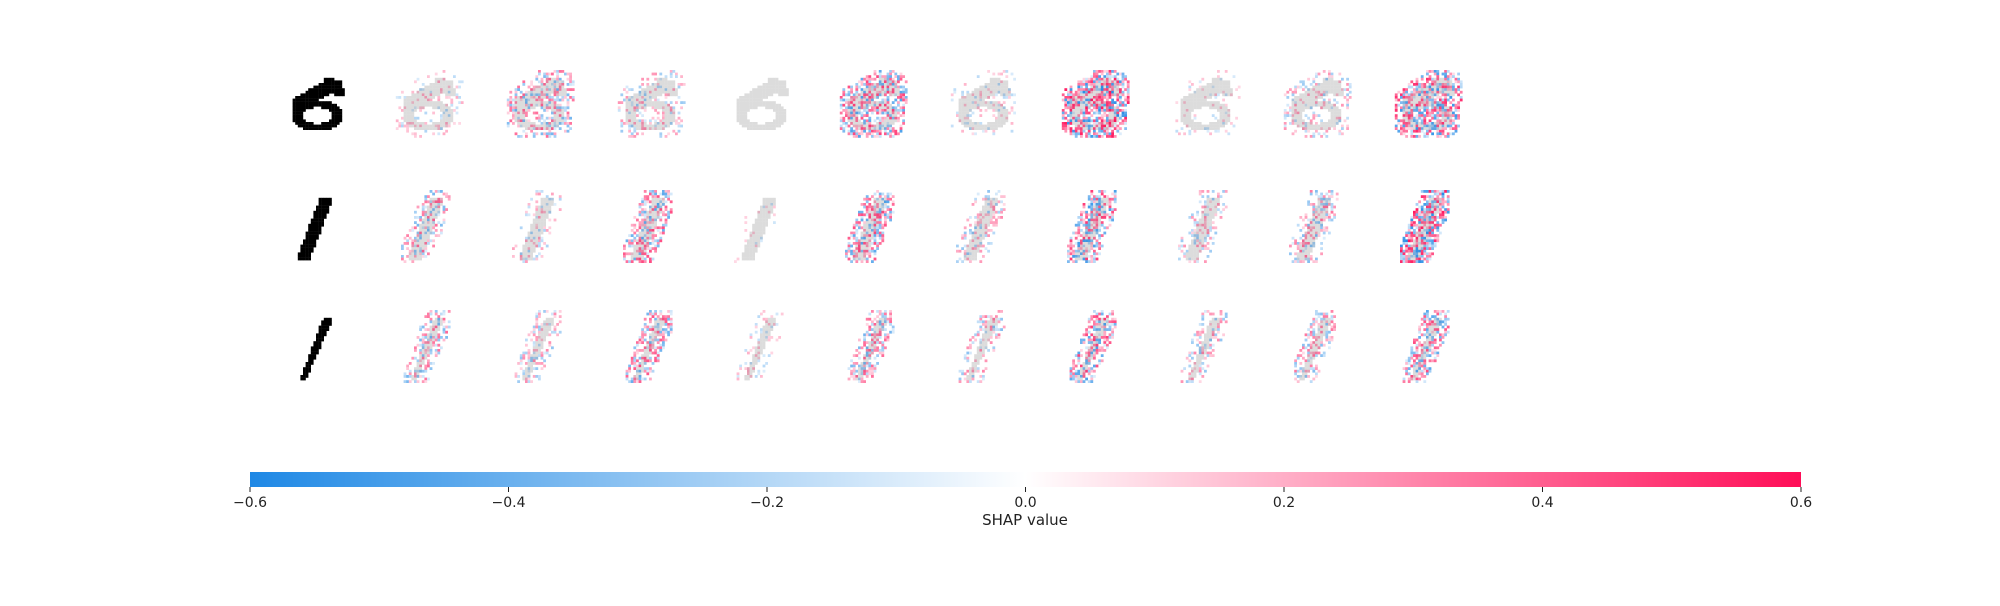 This screenshot has height=606, width=2000. What do you see at coordinates (767, 503) in the screenshot?
I see `colorbar-tick-label: −0.2` at bounding box center [767, 503].